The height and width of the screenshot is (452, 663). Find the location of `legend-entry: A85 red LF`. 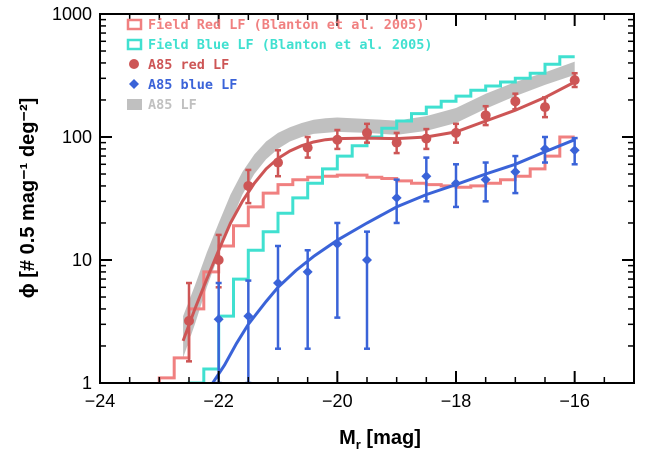

legend-entry: A85 red LF is located at coordinates (179, 65).